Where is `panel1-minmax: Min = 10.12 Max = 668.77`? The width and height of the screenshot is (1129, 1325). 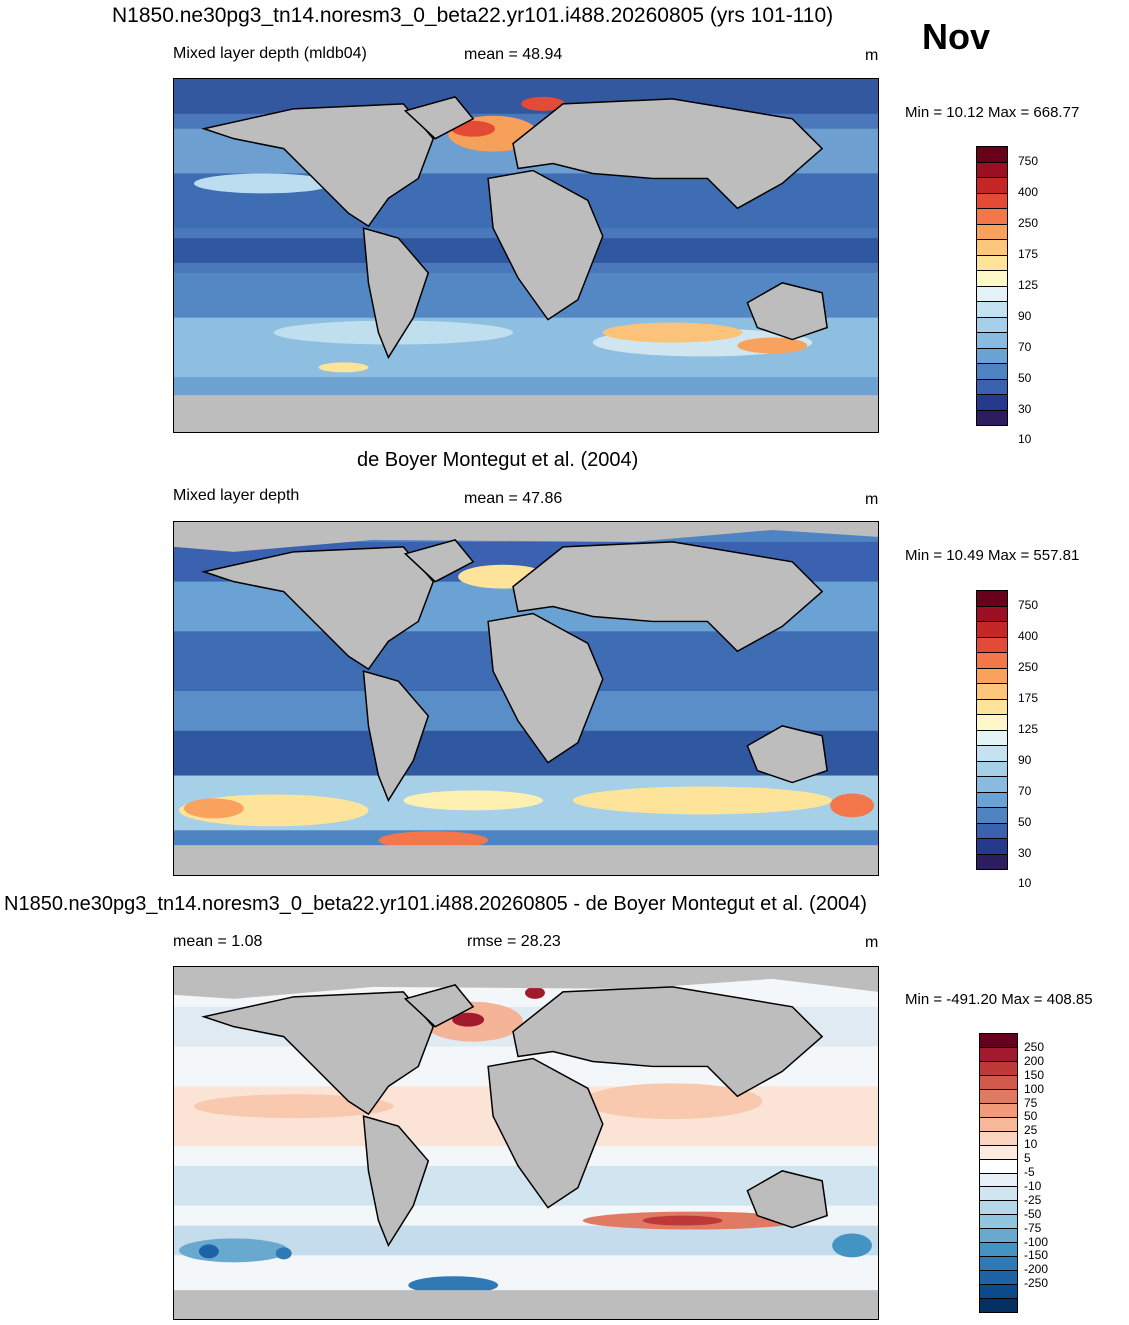
panel1-minmax: Min = 10.12 Max = 668.77 is located at coordinates (992, 112).